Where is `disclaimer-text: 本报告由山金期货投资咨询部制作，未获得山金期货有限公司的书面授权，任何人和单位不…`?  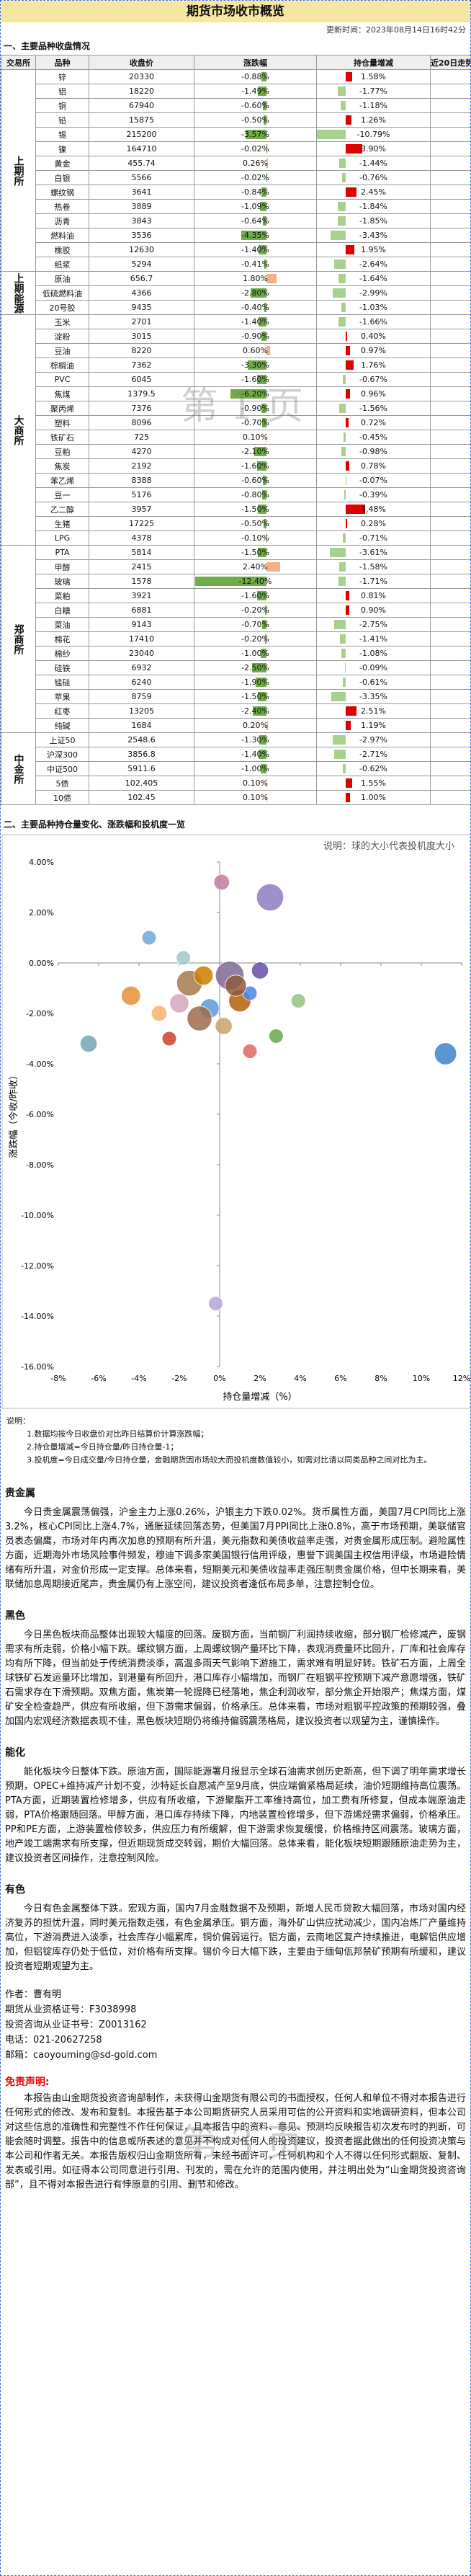 disclaimer-text: 本报告由山金期货投资咨询部制作，未获得山金期货有限公司的书面授权，任何人和单位不… is located at coordinates (235, 2141).